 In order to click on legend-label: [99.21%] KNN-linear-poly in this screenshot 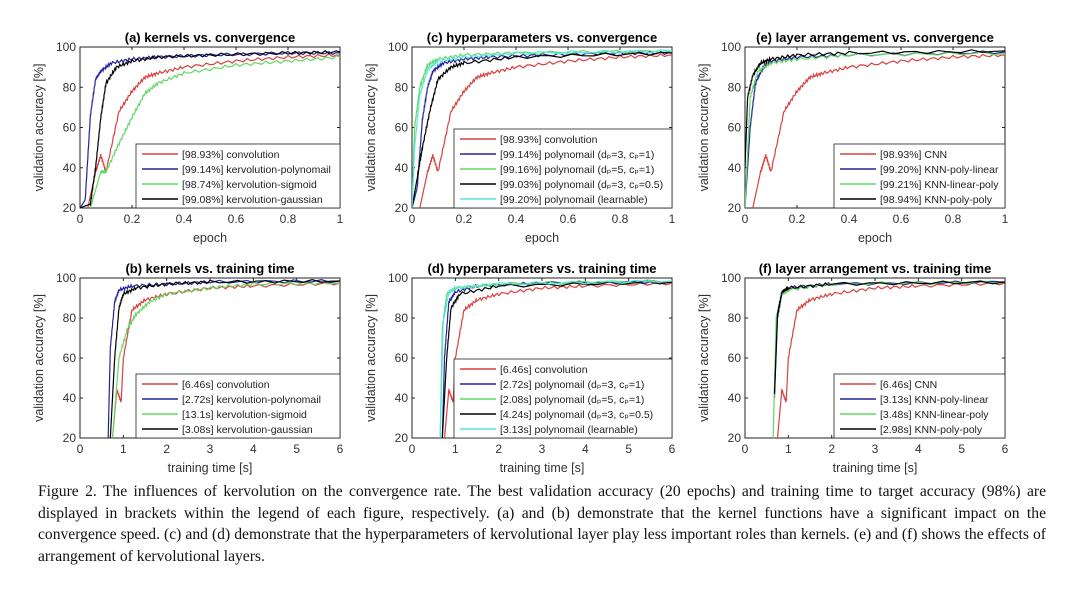, I will do `click(939, 185)`.